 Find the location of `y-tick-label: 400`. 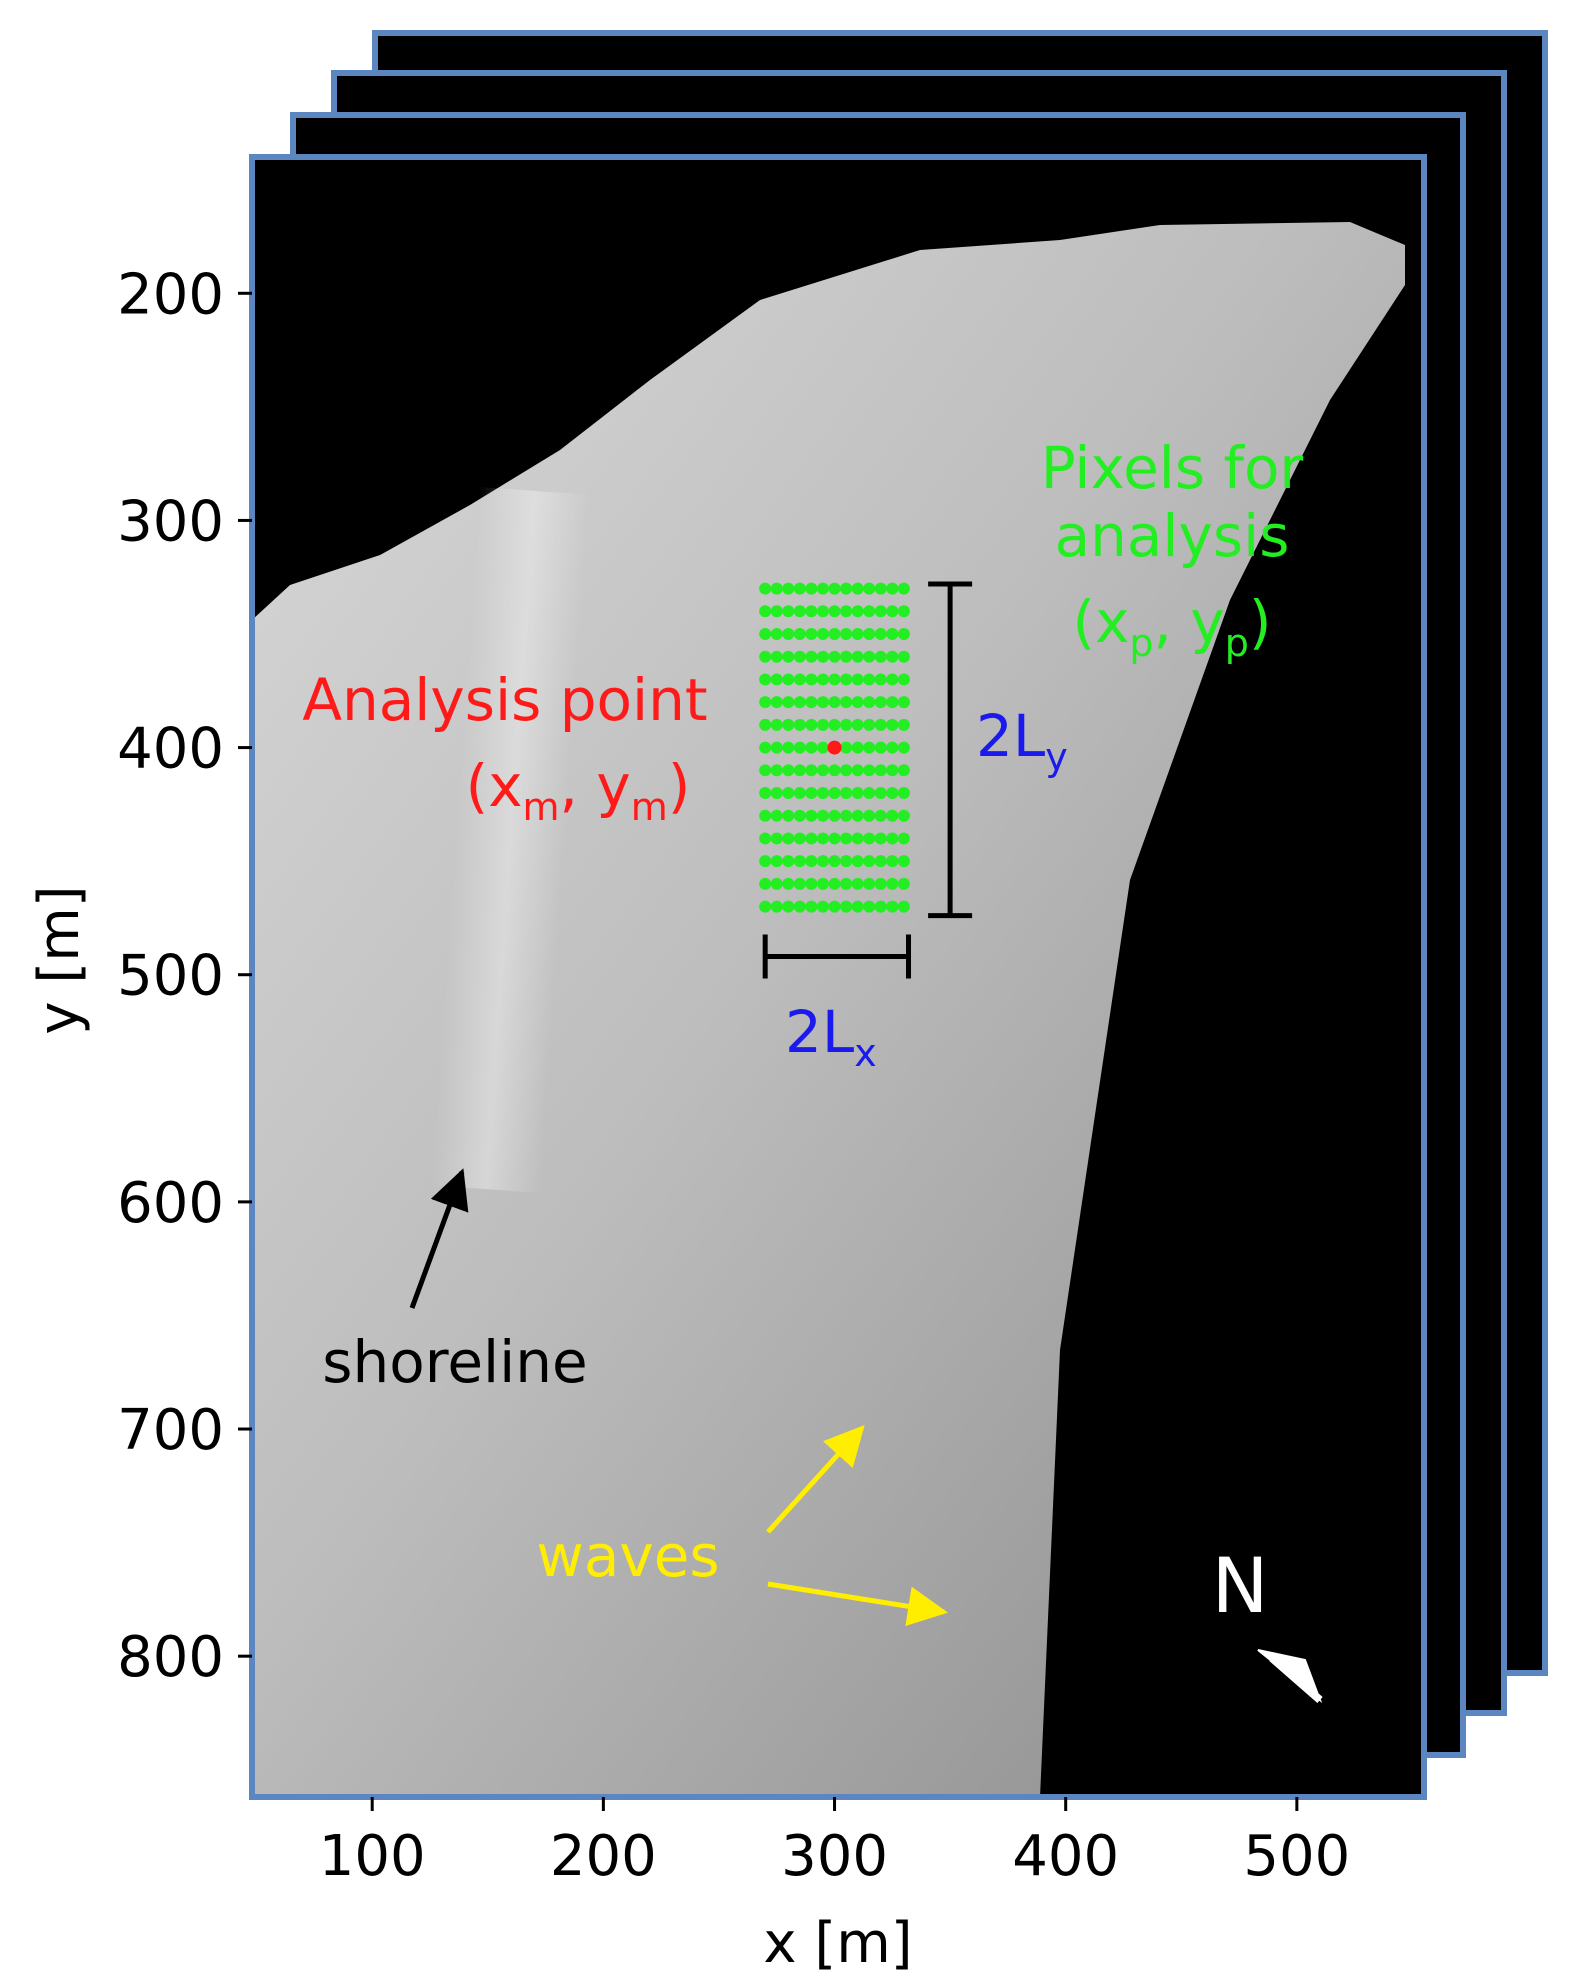

y-tick-label: 400 is located at coordinates (170, 749).